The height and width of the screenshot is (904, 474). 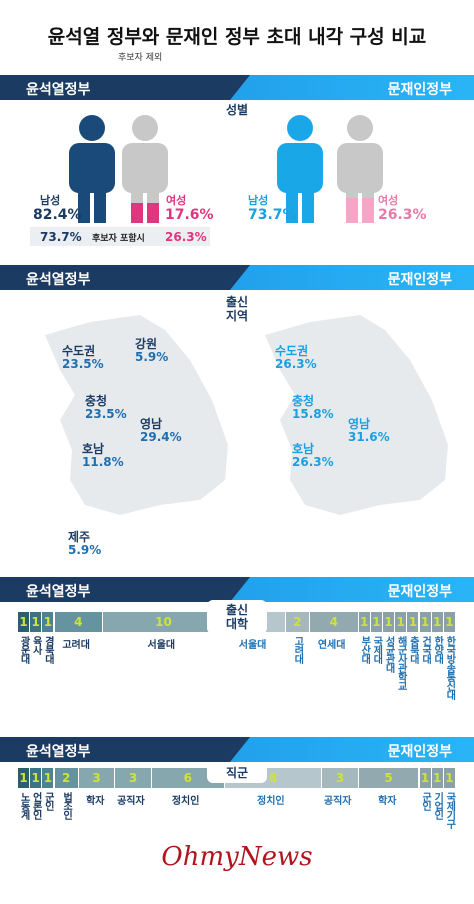 I want to click on bar-label: 국제대, so click(x=376, y=649).